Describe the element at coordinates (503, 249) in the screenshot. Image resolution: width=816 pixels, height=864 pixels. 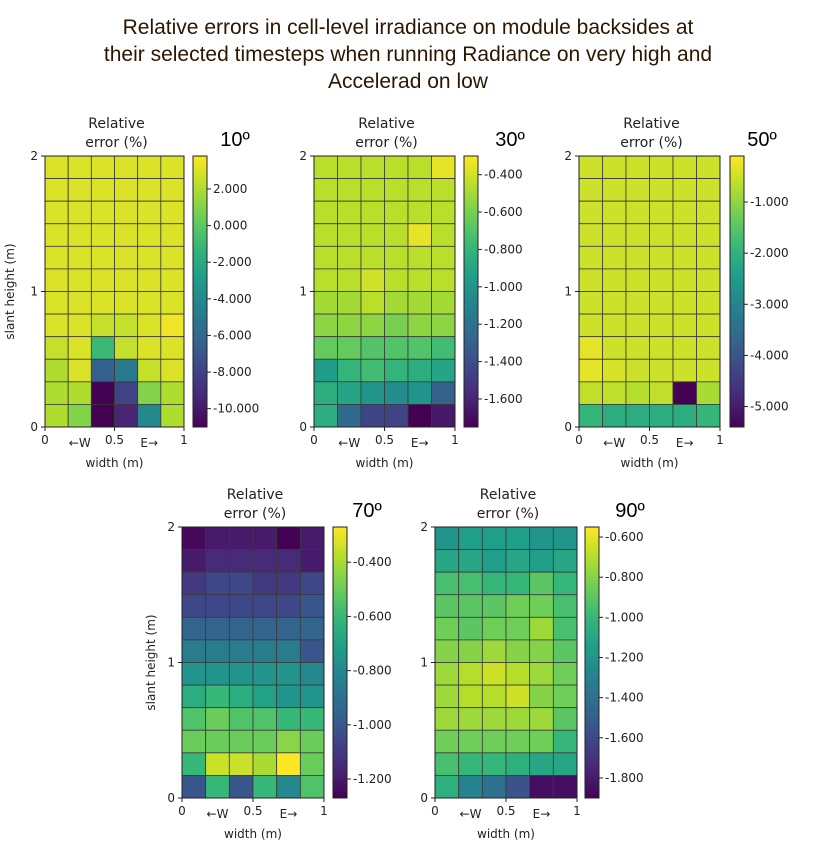
I see `colorbar-tick-label: -0.800` at that location.